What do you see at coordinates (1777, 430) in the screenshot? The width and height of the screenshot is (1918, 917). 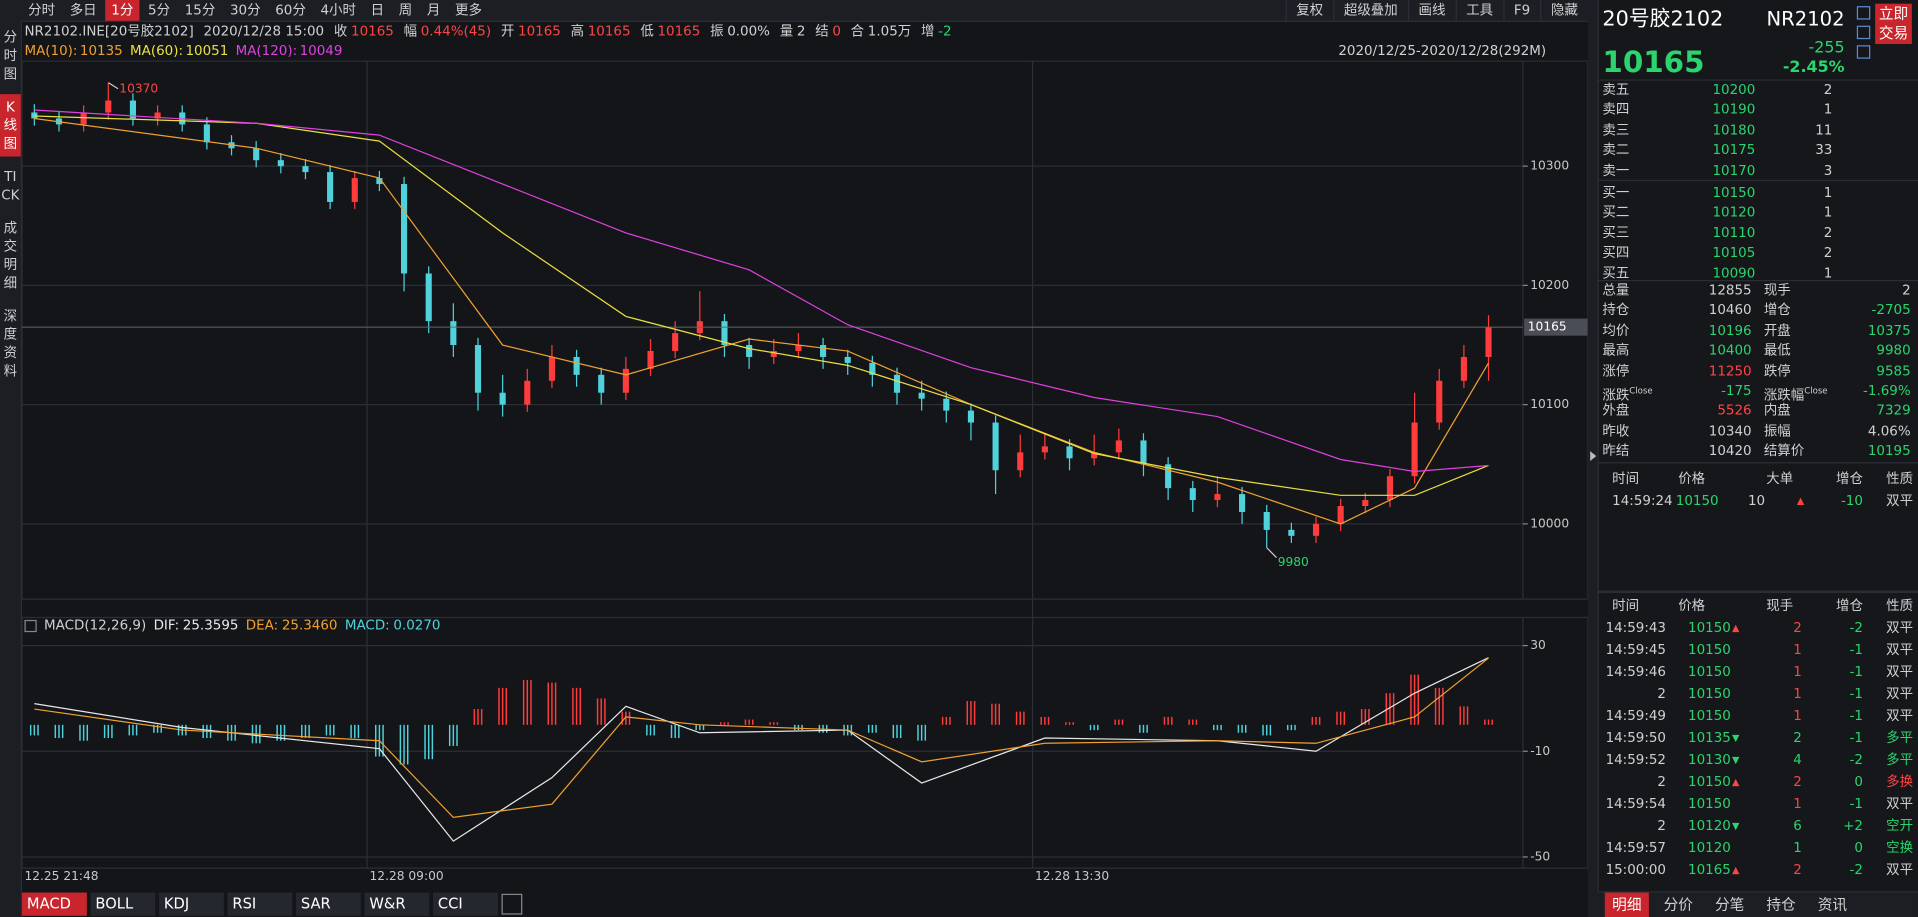 I see `stat-label-text: 振幅` at bounding box center [1777, 430].